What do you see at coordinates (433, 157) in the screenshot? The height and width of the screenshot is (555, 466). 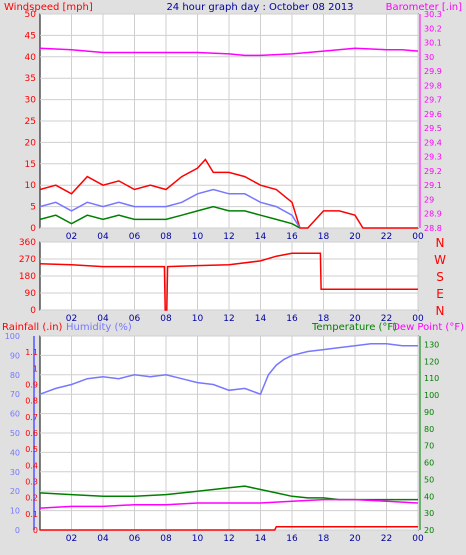 I see `baro-y-tick-label: 29.3` at bounding box center [433, 157].